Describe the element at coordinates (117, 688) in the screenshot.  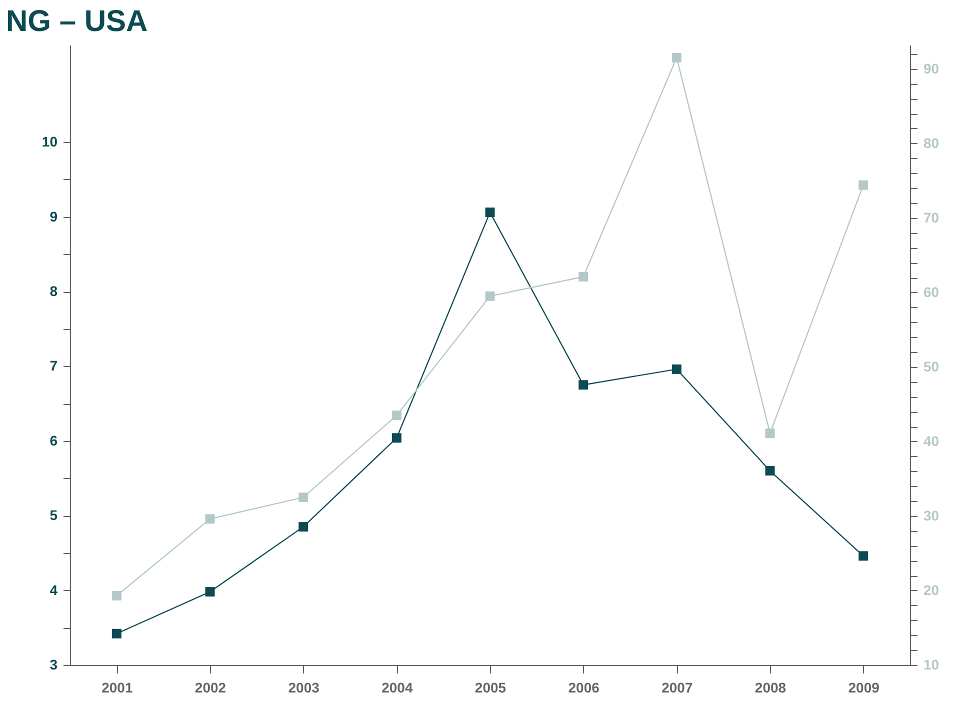
I see `x-tick-label: 2001` at that location.